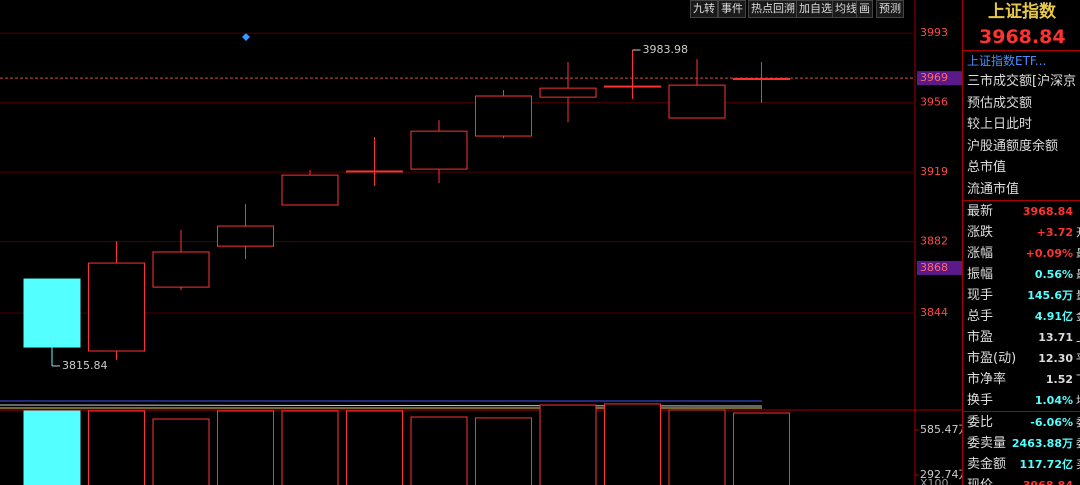 This screenshot has width=1080, height=485. Describe the element at coordinates (992, 358) in the screenshot. I see `row-label: 市盈(动)` at that location.